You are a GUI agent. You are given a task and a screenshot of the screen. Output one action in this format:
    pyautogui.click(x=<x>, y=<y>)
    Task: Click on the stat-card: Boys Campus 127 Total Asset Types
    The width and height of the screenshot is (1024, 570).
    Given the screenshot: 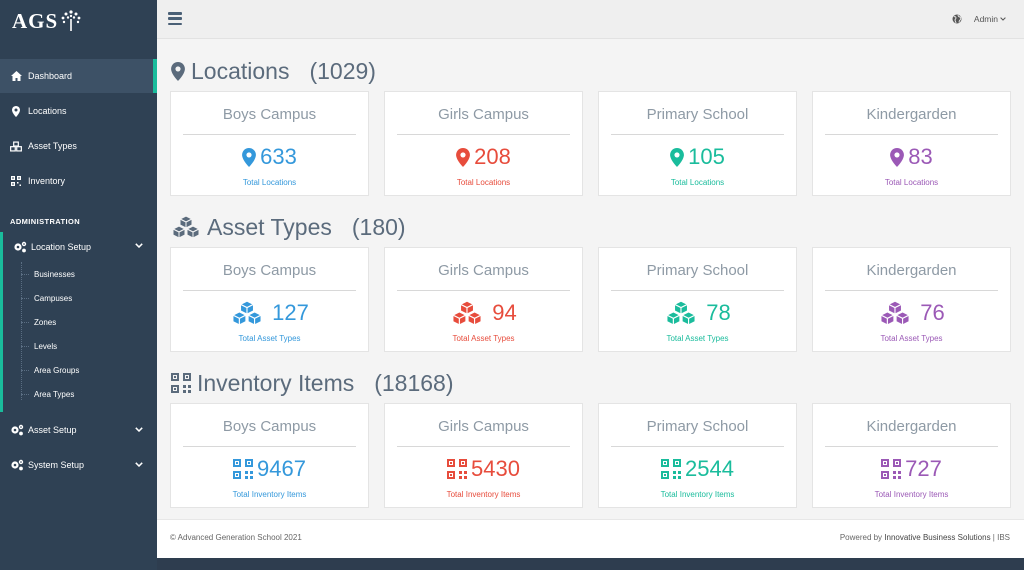 What is the action you would take?
    pyautogui.click(x=269, y=299)
    